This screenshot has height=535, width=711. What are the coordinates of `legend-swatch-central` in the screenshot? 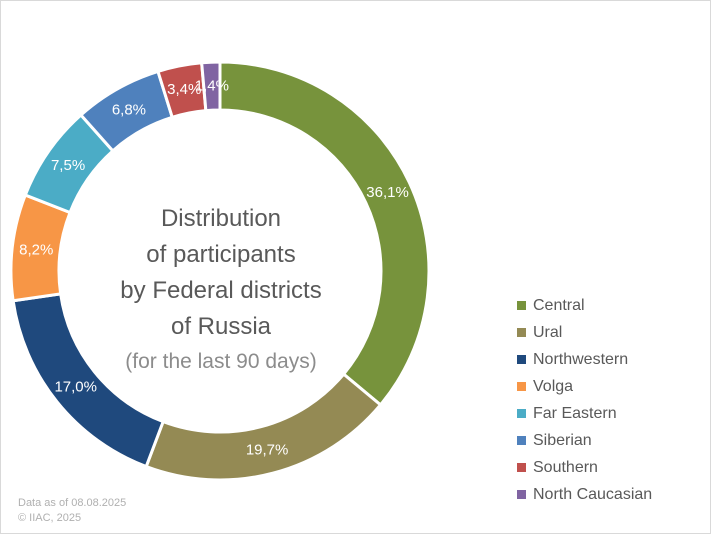 It's located at (521, 305).